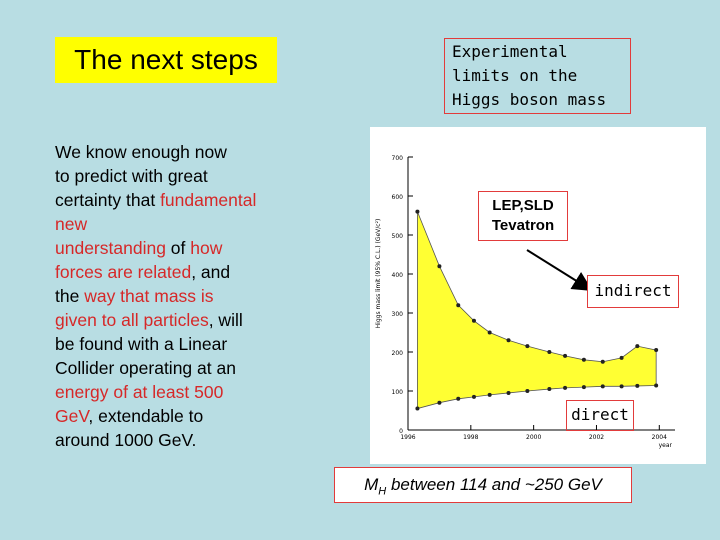 The image size is (720, 540). What do you see at coordinates (70, 296) in the screenshot?
I see `body-text-segment: the` at bounding box center [70, 296].